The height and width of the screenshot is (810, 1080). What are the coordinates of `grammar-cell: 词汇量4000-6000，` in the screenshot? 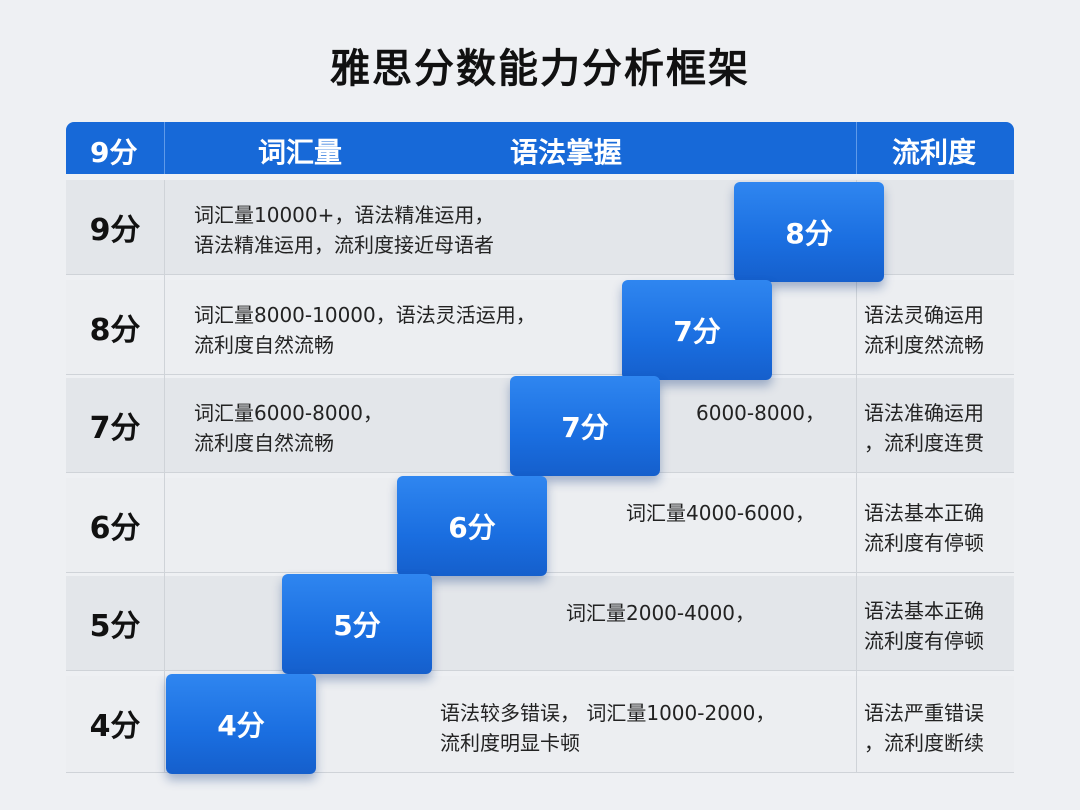 It's located at (721, 513).